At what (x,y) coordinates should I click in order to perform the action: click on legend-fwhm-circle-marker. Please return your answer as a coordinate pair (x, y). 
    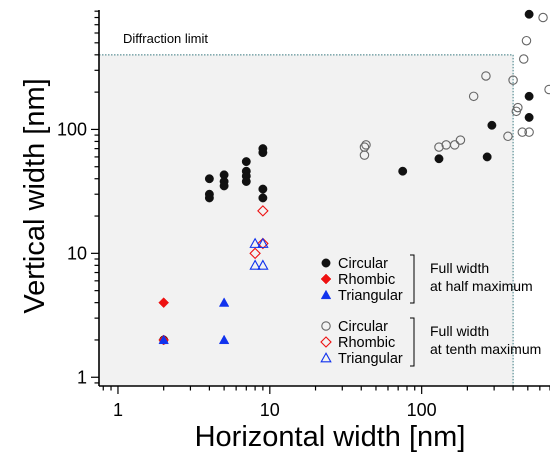
    Looking at the image, I should click on (326, 263).